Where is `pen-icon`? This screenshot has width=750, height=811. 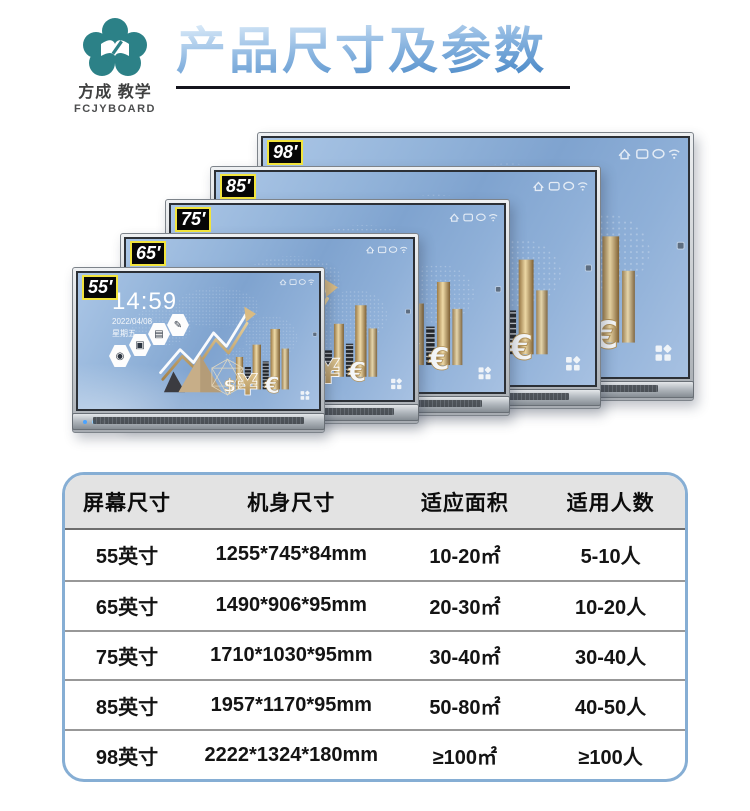 pen-icon is located at coordinates (117, 47).